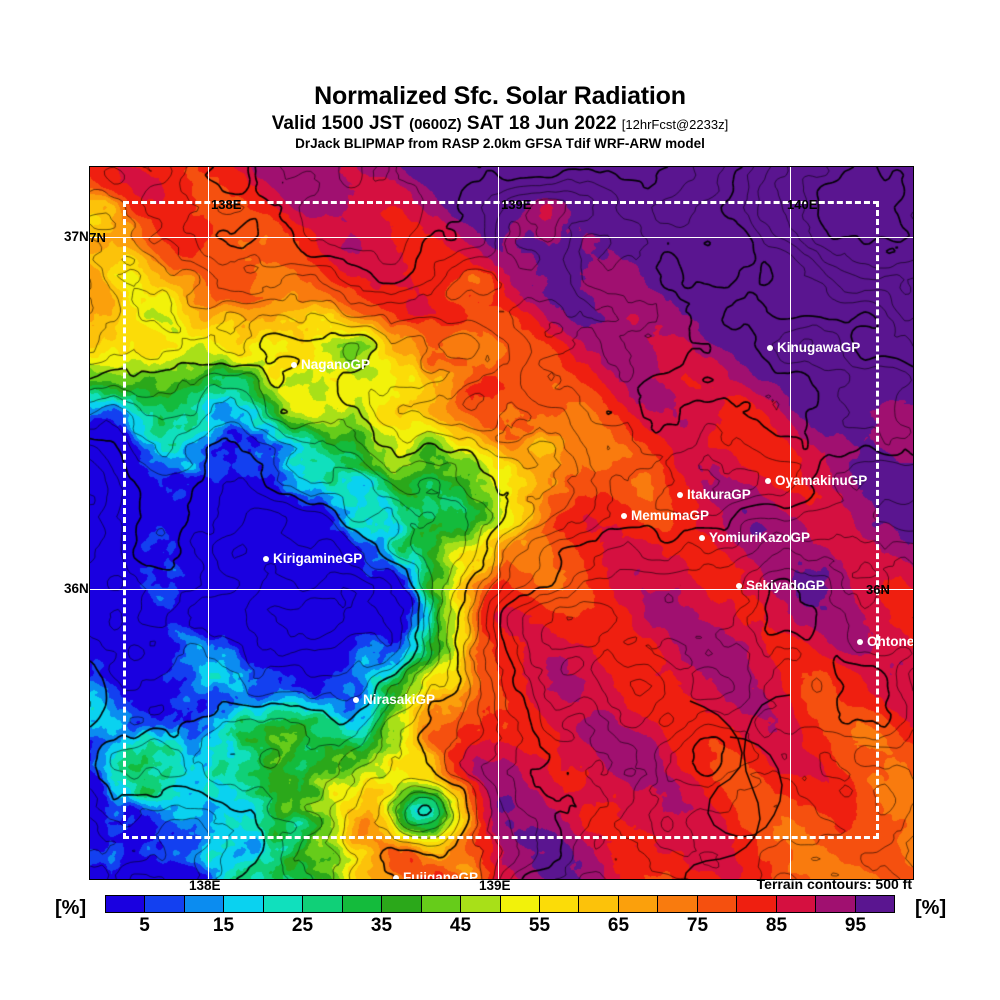 The image size is (1000, 1000). What do you see at coordinates (71, 908) in the screenshot?
I see `colorbar-units-left: [%]` at bounding box center [71, 908].